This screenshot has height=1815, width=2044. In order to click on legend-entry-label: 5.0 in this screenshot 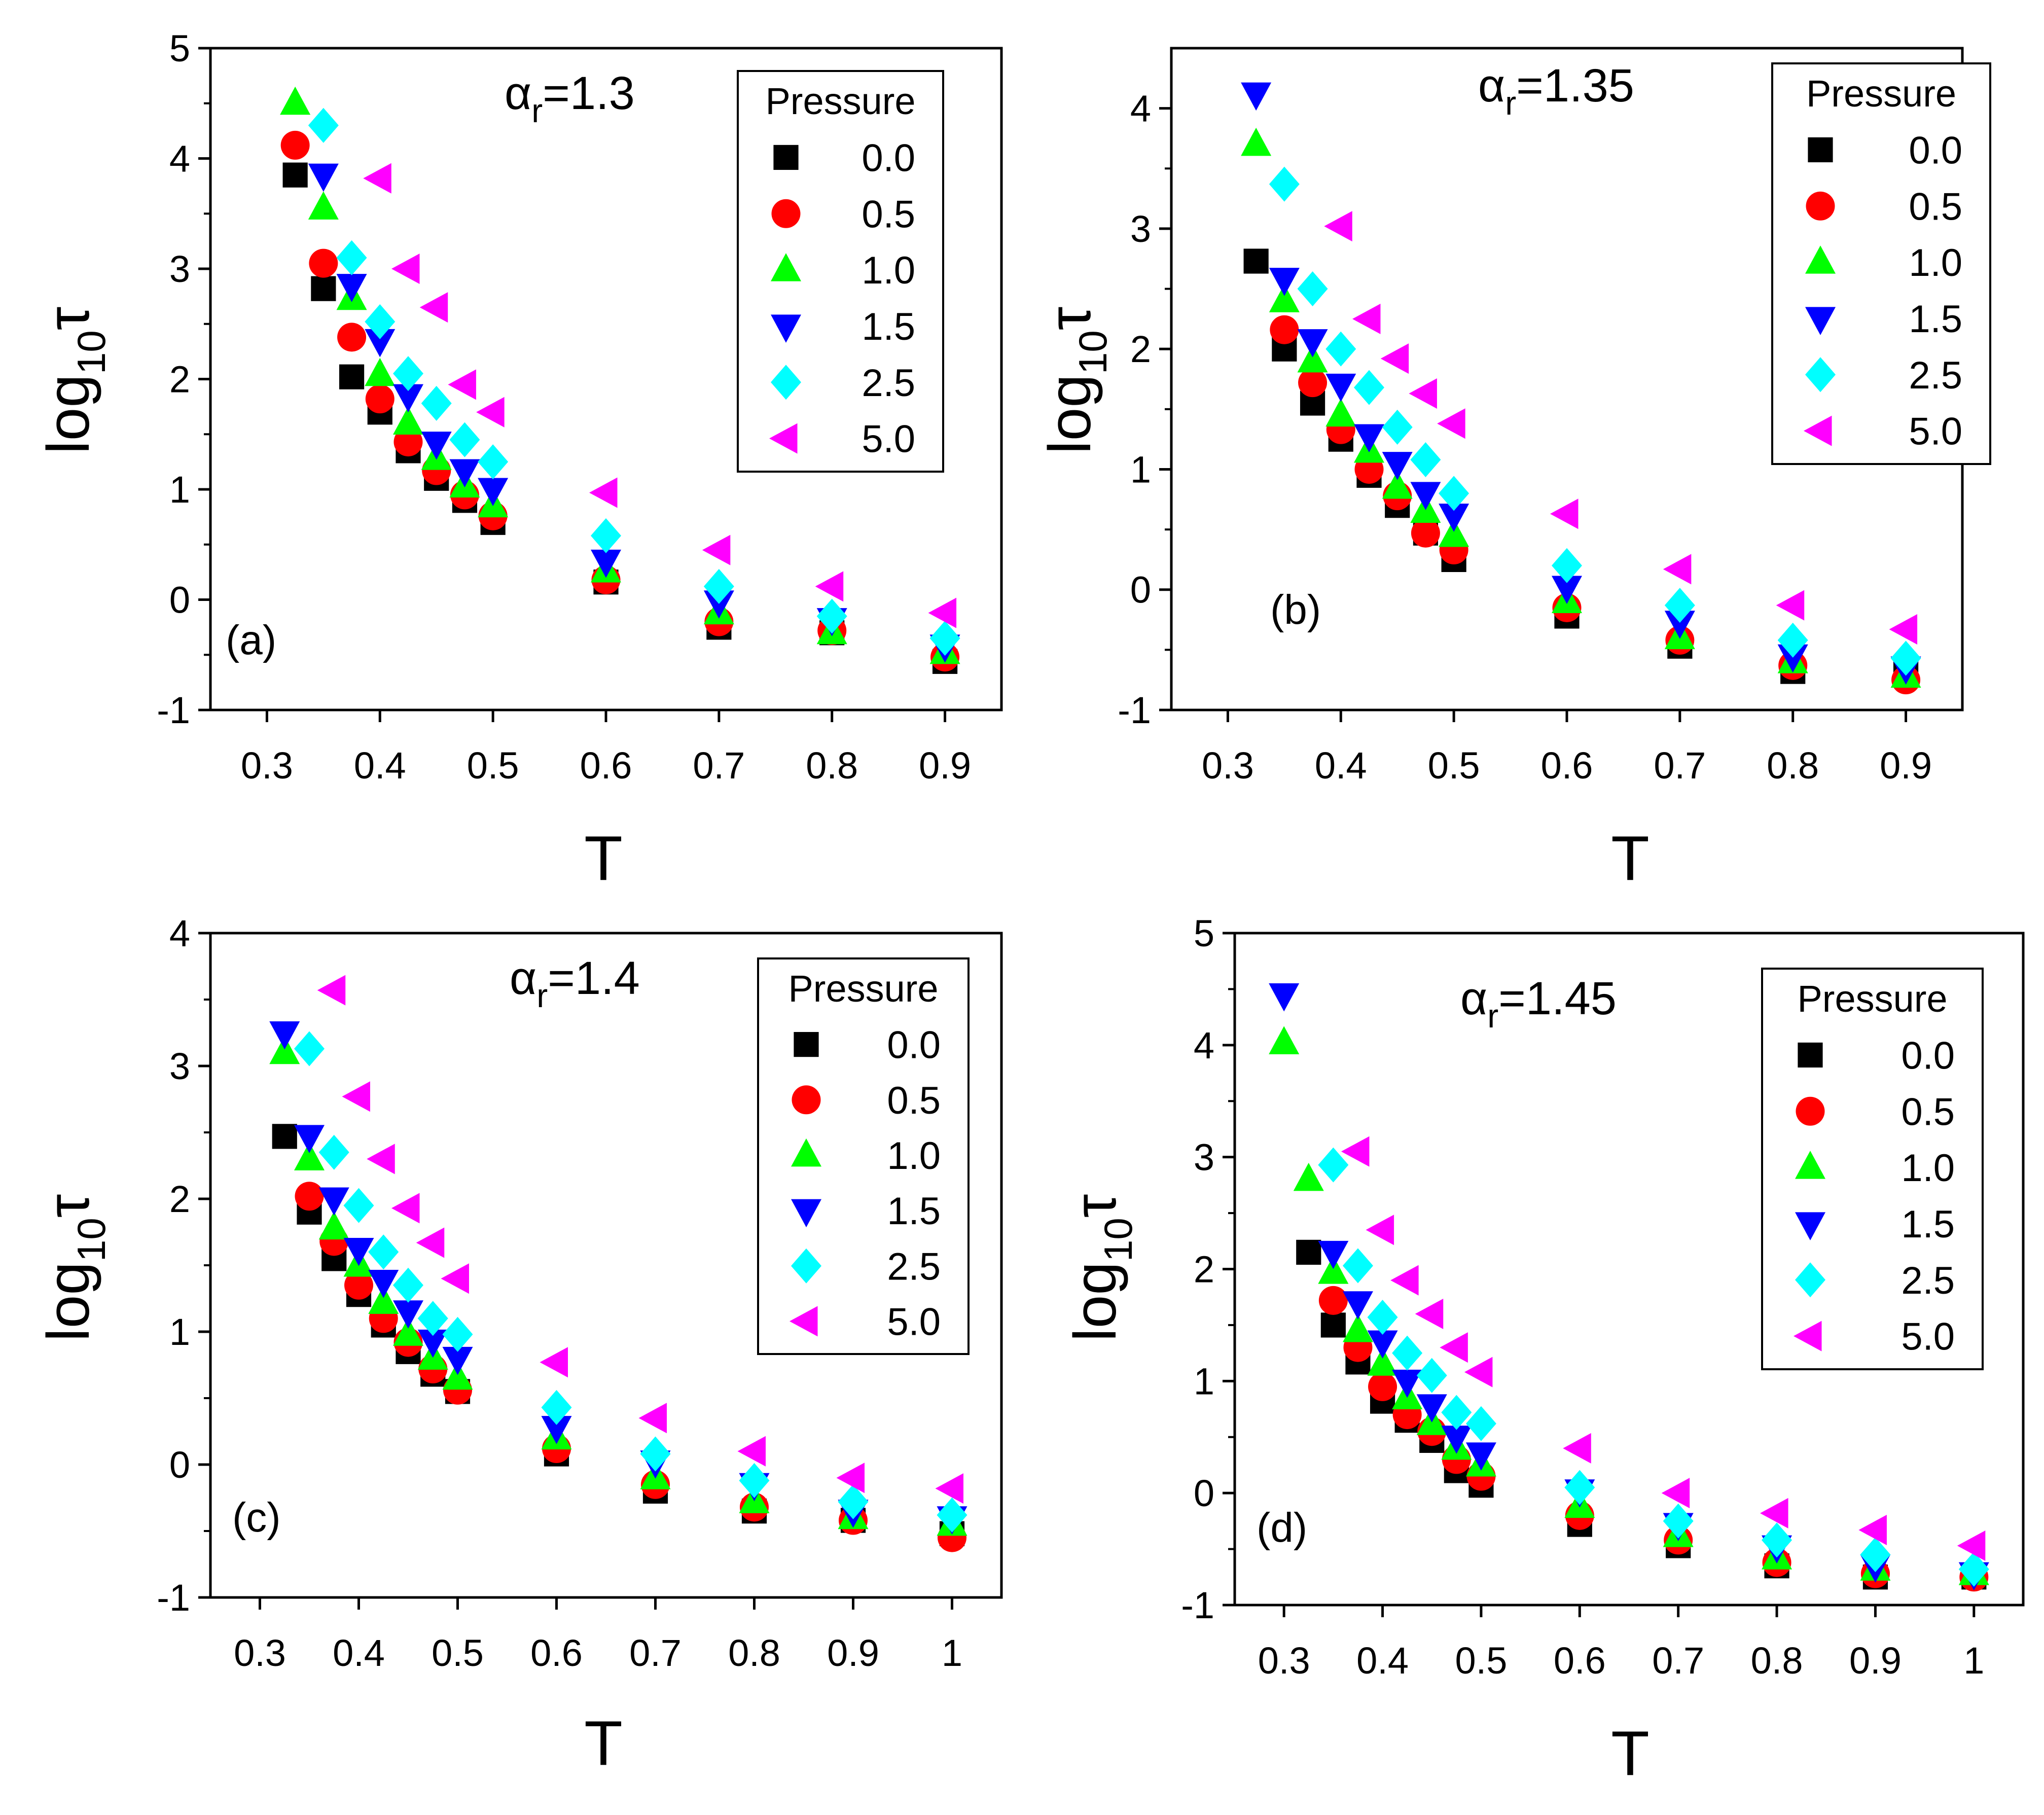, I will do `click(1935, 431)`.